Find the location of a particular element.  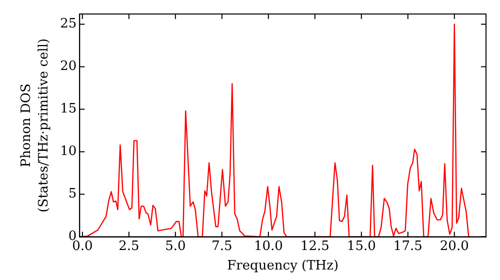

y-tick-label: 5 is located at coordinates (72, 194).